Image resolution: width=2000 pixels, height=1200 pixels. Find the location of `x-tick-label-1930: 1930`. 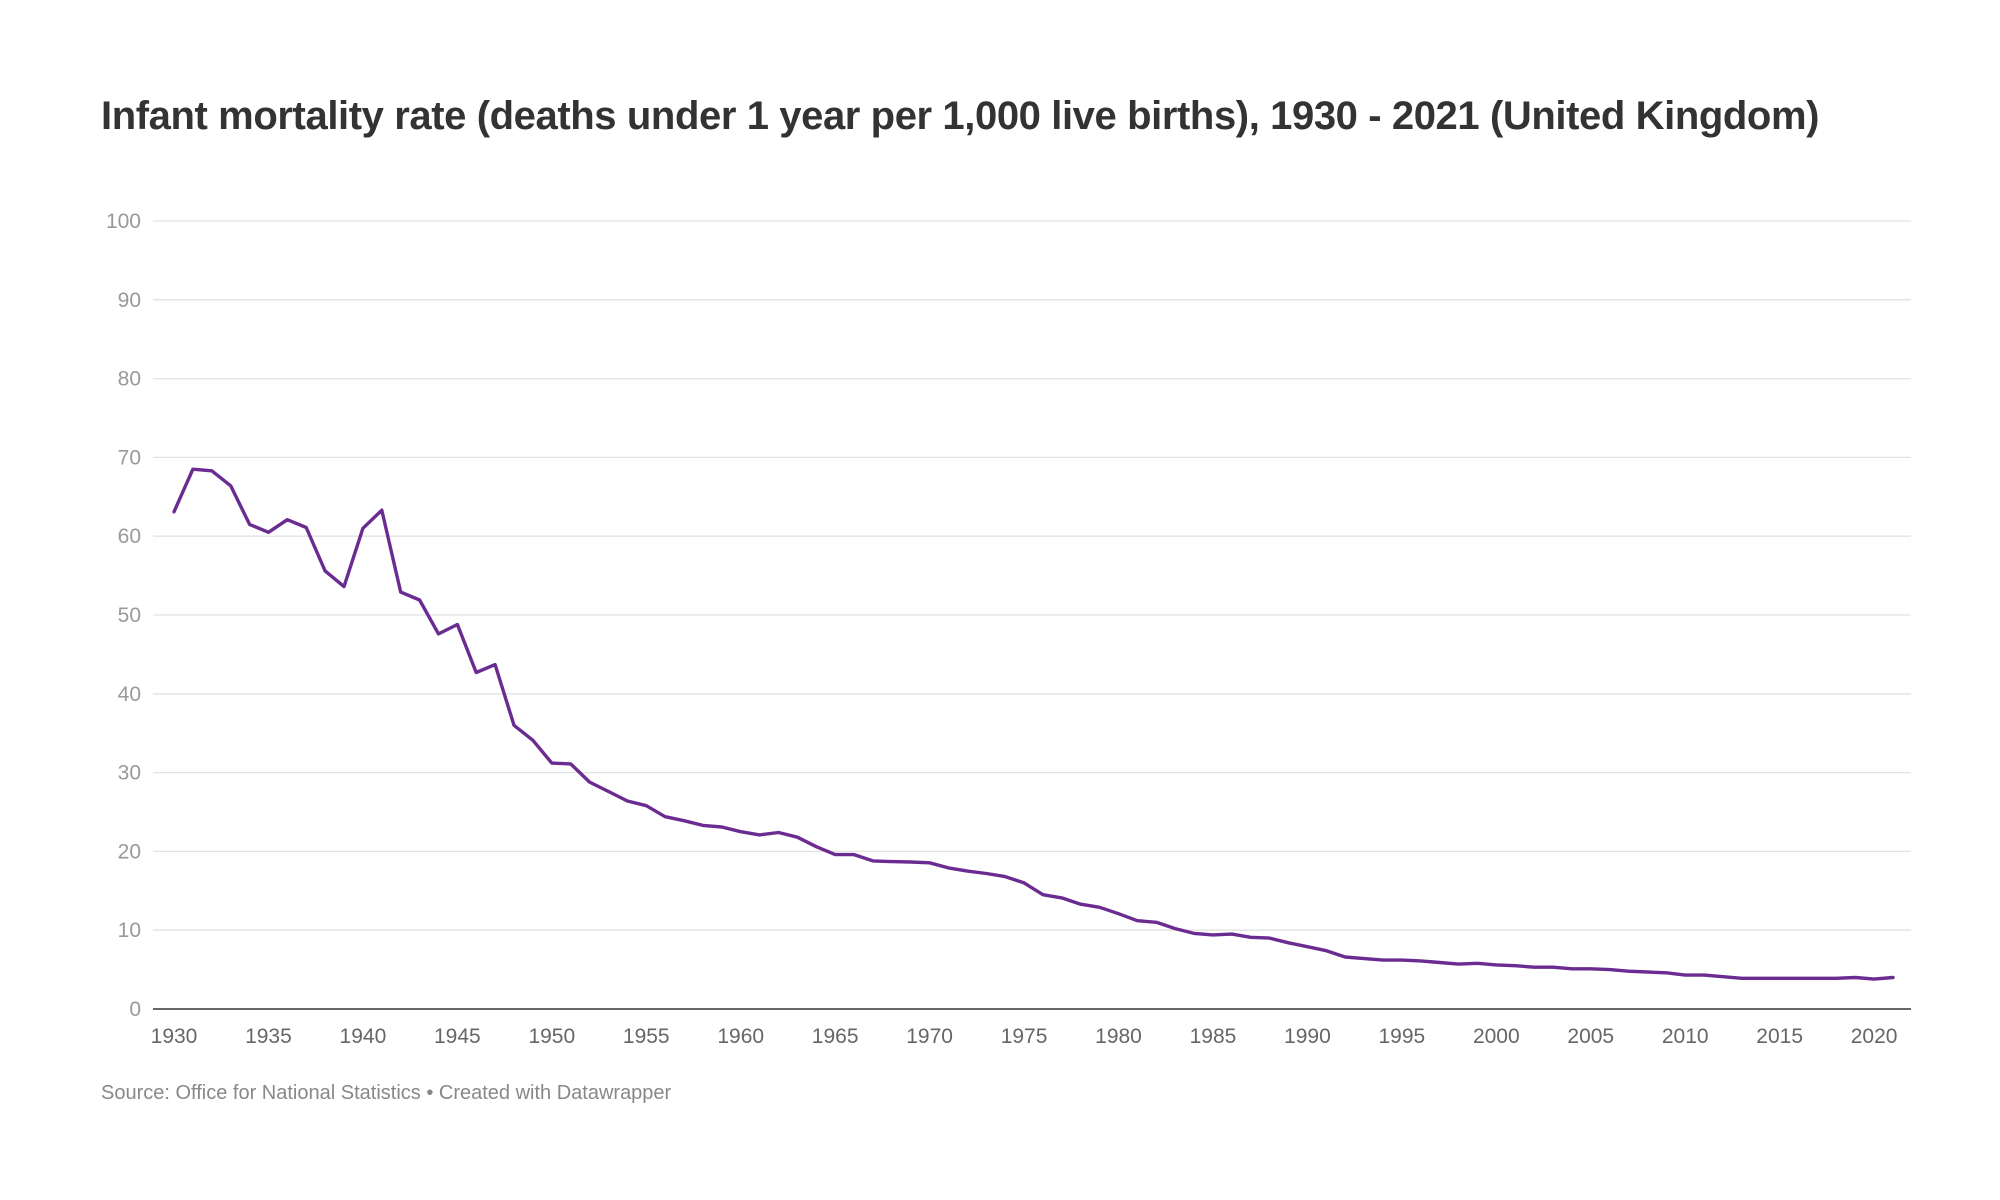

x-tick-label-1930: 1930 is located at coordinates (174, 1036).